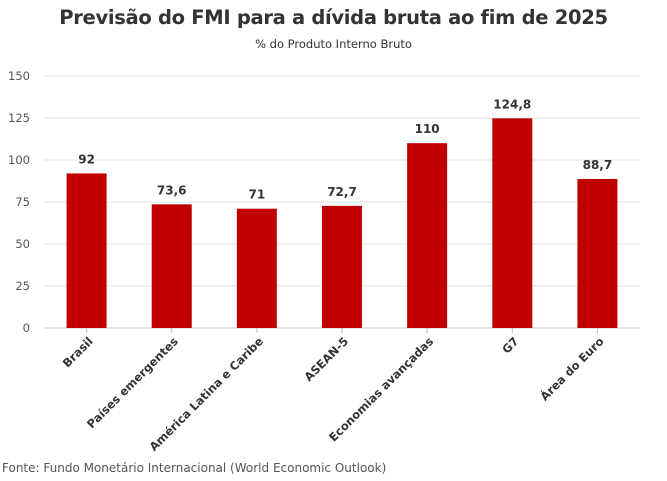 This screenshot has width=667, height=481. I want to click on x-tick-label: Brasil, so click(78, 352).